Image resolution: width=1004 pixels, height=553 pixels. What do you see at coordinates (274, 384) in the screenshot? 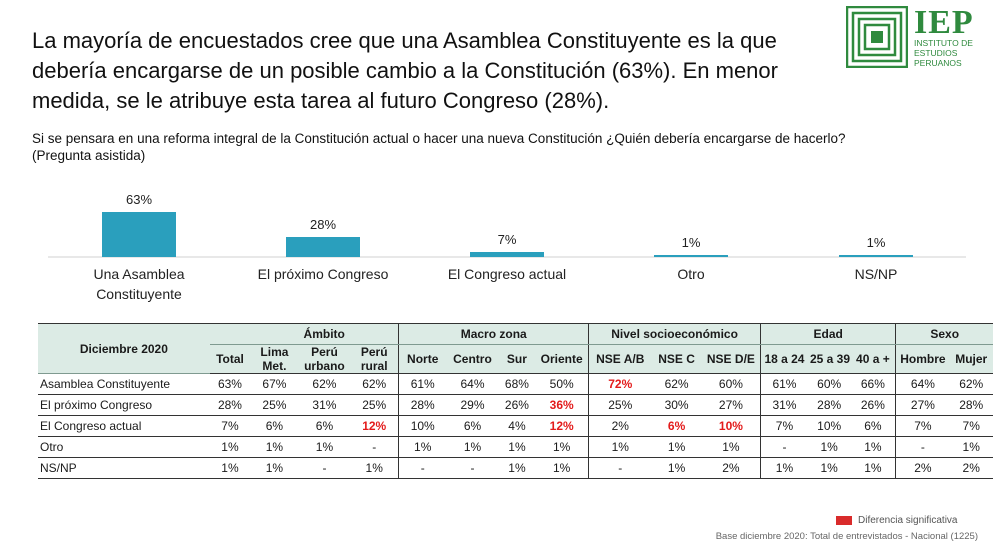
I see `table-cell: 67%` at bounding box center [274, 384].